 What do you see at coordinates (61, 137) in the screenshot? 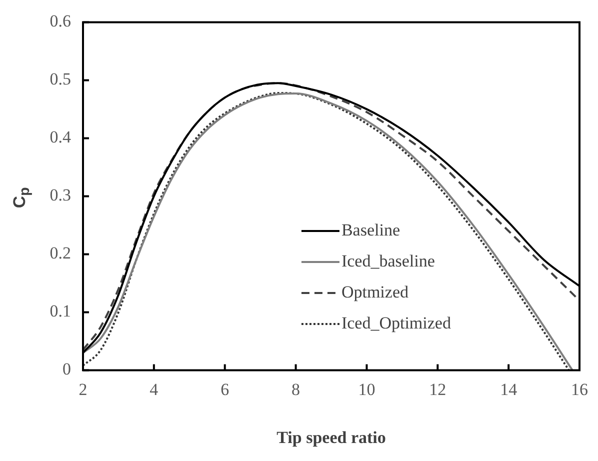
I see `y-tick-label: 0.4` at bounding box center [61, 137].